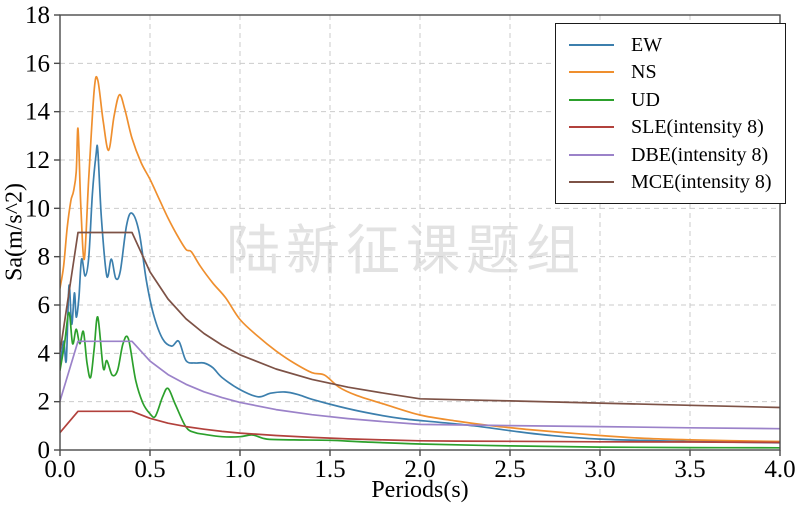 The width and height of the screenshot is (800, 507). Describe the element at coordinates (779, 469) in the screenshot. I see `x-tick-label: 4.0` at that location.